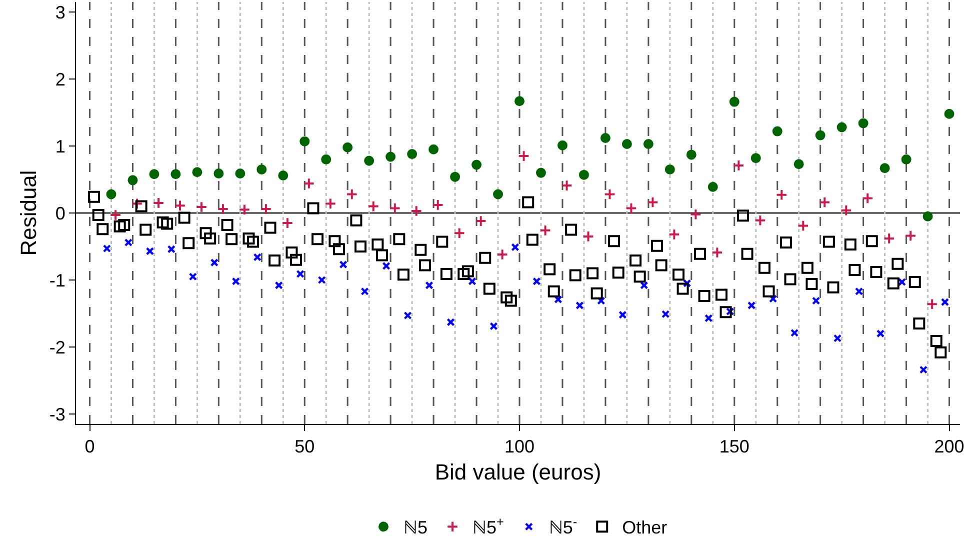 The width and height of the screenshot is (969, 548). Describe the element at coordinates (734, 446) in the screenshot. I see `x-tick-label: 150` at that location.